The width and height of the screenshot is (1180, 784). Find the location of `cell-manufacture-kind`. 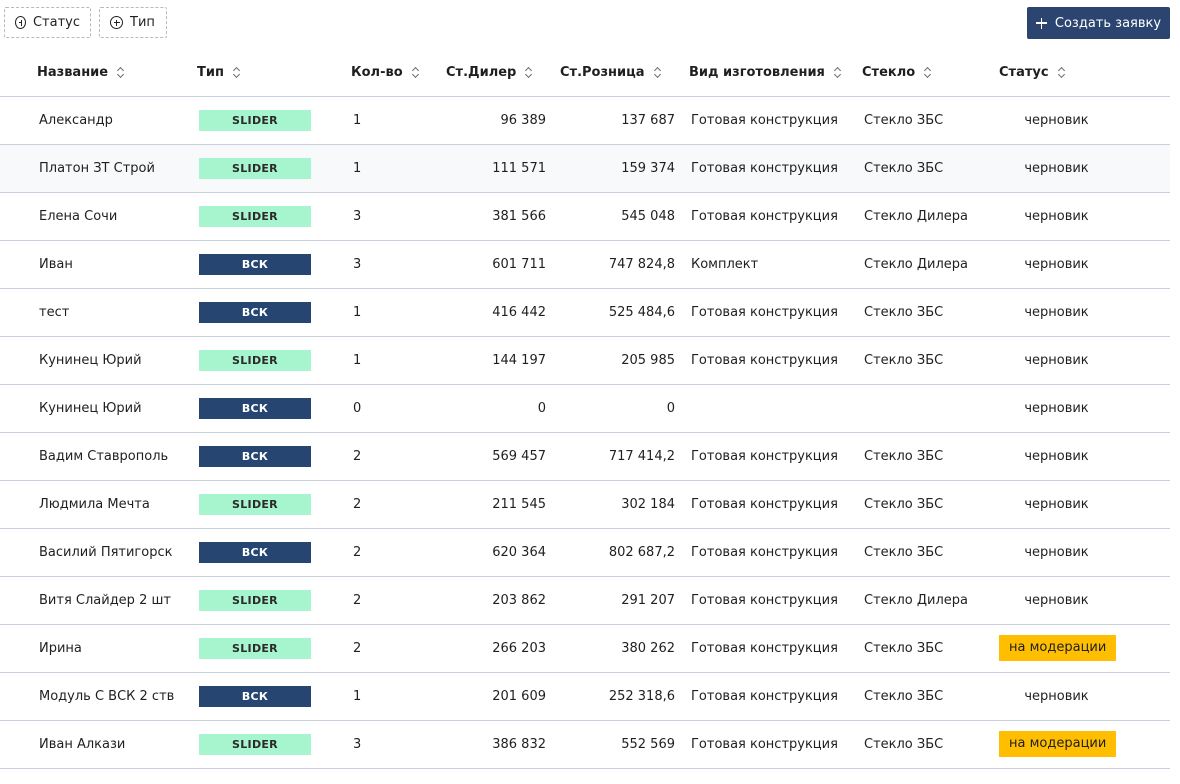

cell-manufacture-kind is located at coordinates (768, 408).